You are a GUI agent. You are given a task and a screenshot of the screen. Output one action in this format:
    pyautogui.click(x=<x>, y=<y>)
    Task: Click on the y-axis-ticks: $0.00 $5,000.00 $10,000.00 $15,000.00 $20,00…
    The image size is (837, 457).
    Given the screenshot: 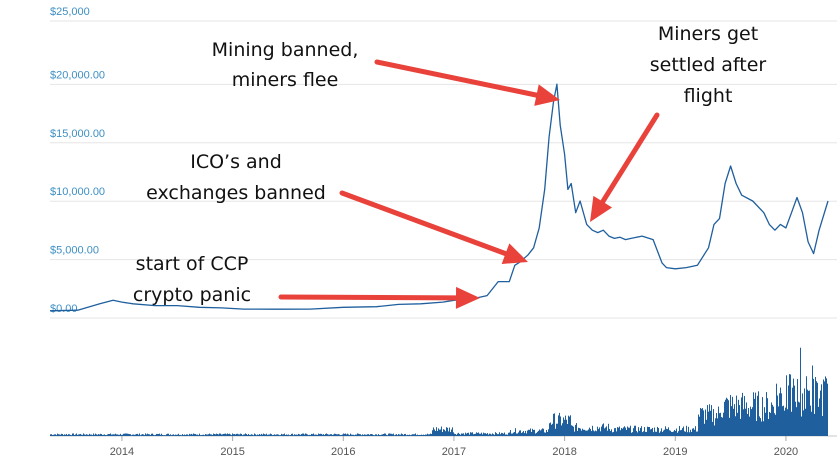 What is the action you would take?
    pyautogui.click(x=77, y=160)
    